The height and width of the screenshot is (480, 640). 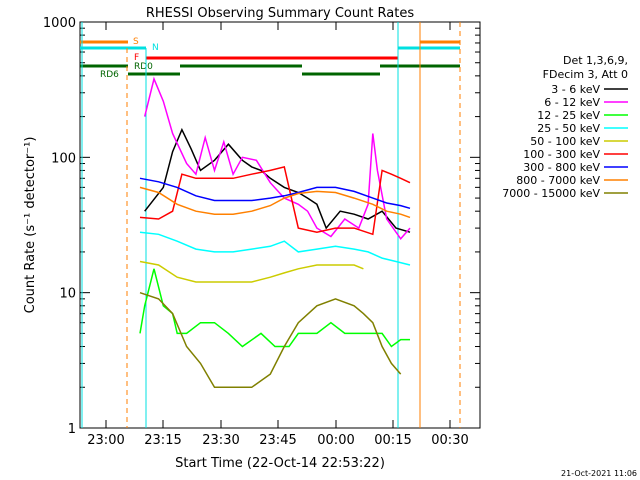 What do you see at coordinates (143, 67) in the screenshot?
I see `flag-label-rd0: RD0` at bounding box center [143, 67].